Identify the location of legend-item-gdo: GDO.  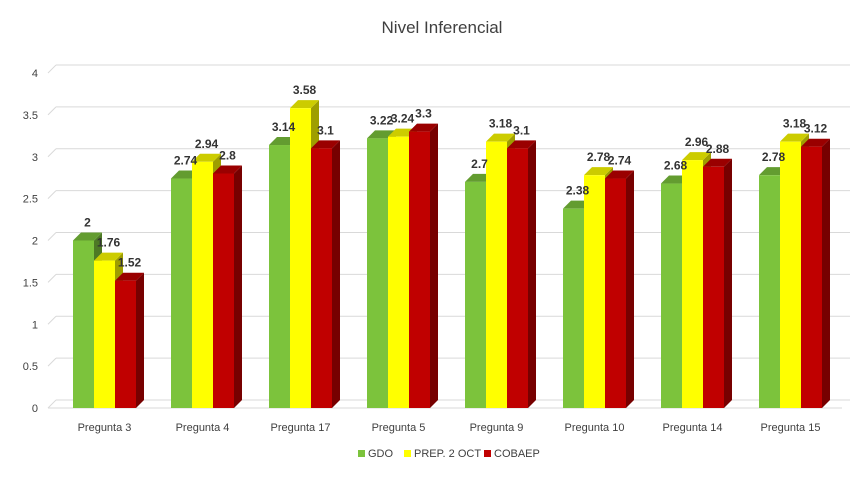
(376, 454).